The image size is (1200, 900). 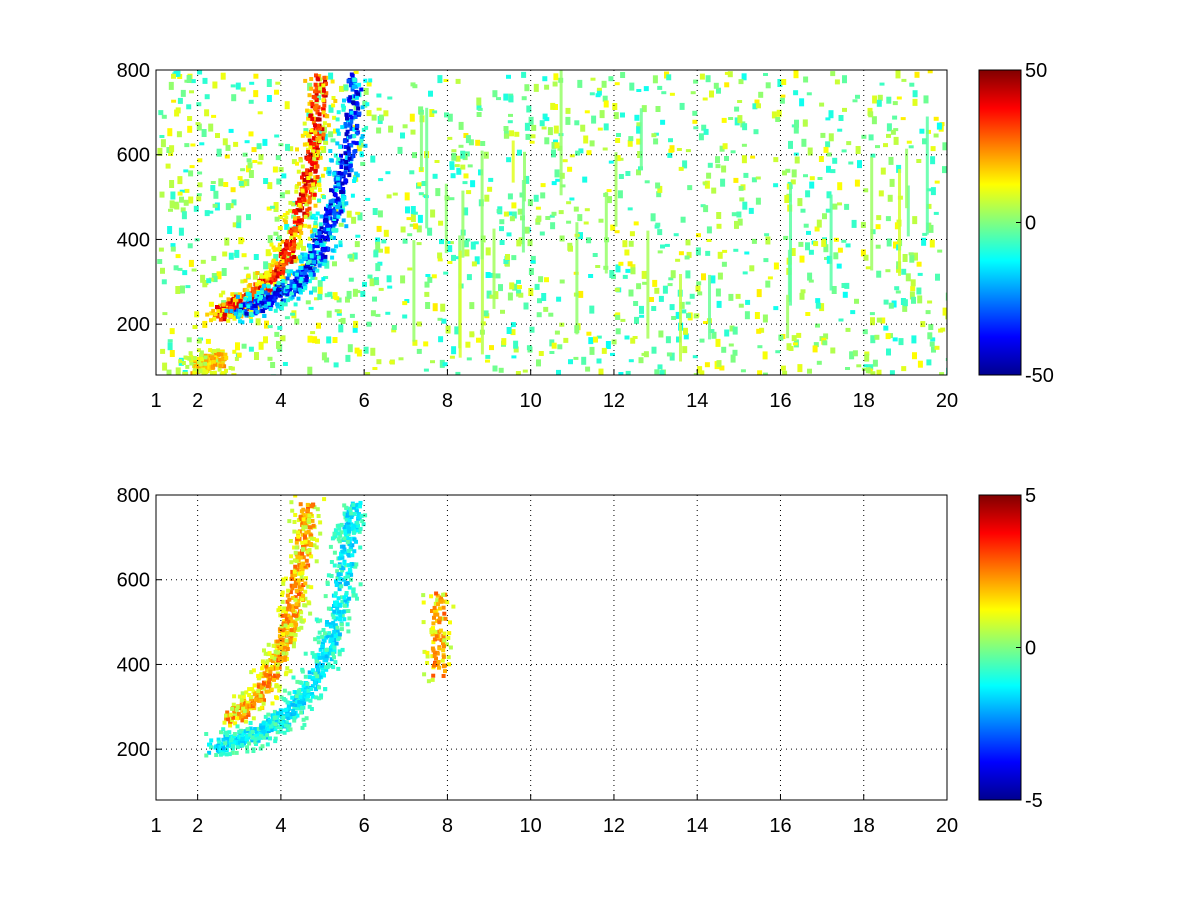 What do you see at coordinates (364, 826) in the screenshot?
I see `x-tick-label: 6` at bounding box center [364, 826].